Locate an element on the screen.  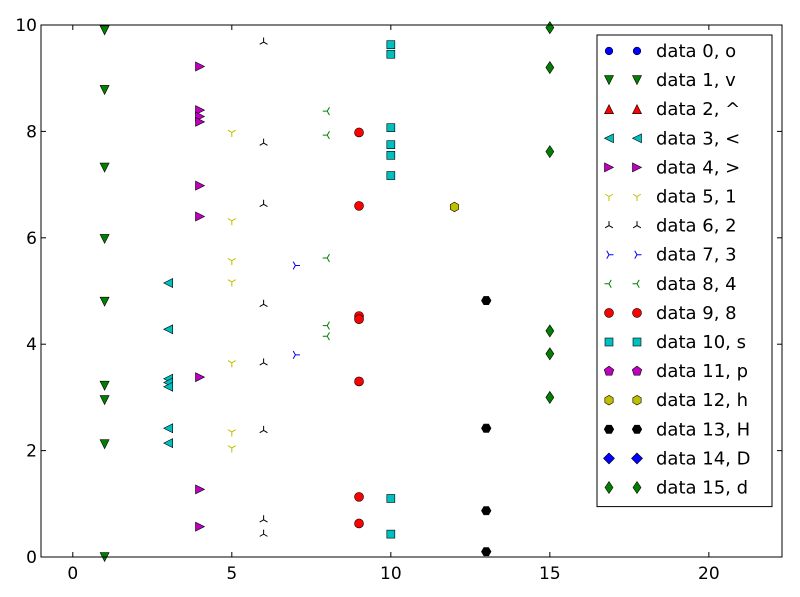
x-tick-label: 10 is located at coordinates (391, 574).